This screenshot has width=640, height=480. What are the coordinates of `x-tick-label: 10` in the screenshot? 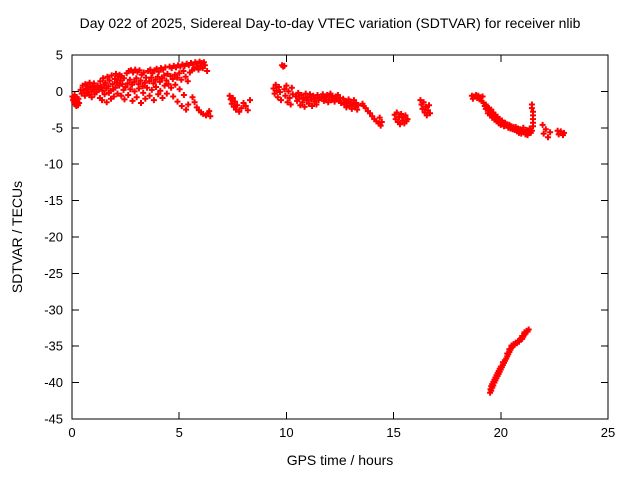 It's located at (286, 432).